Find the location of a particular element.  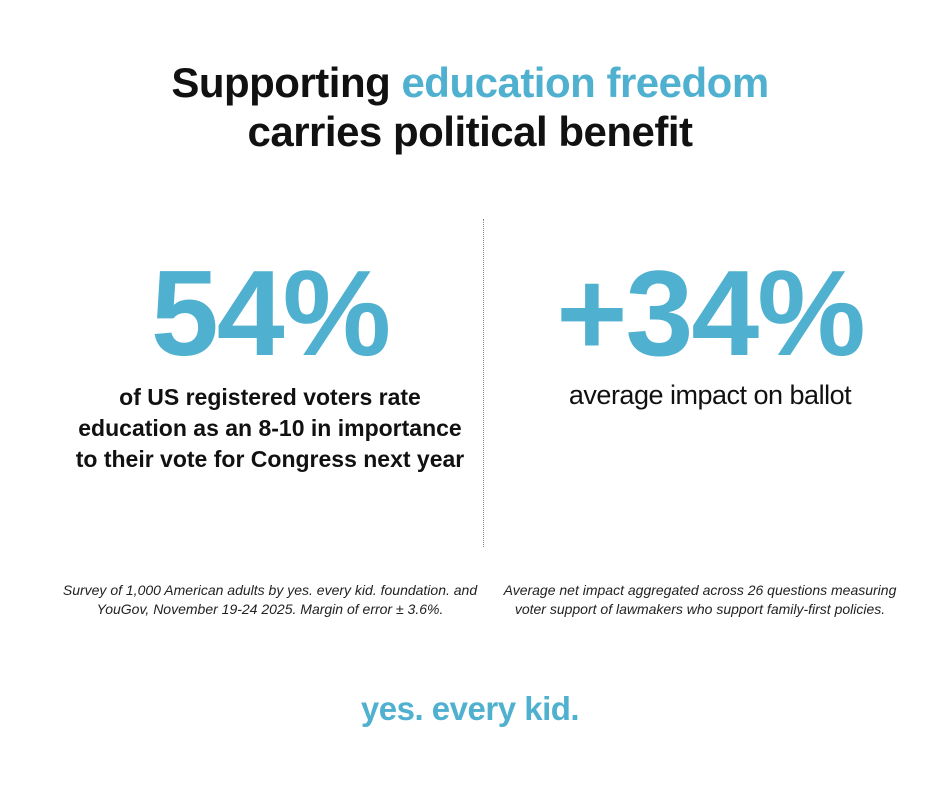

brand-logo: yes. every kid. is located at coordinates (470, 708).